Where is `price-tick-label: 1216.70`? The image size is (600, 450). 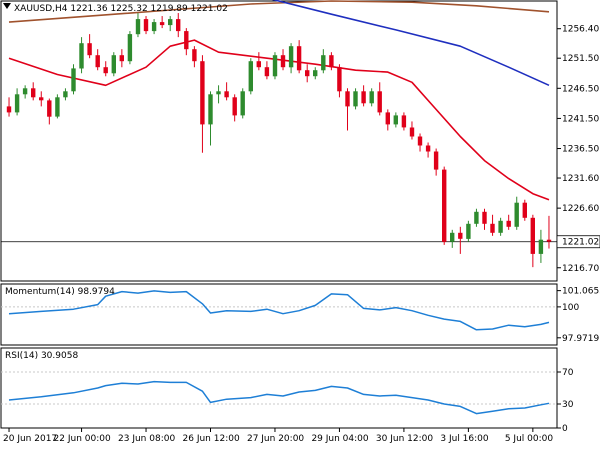 price-tick-label: 1216.70 is located at coordinates (580, 269).